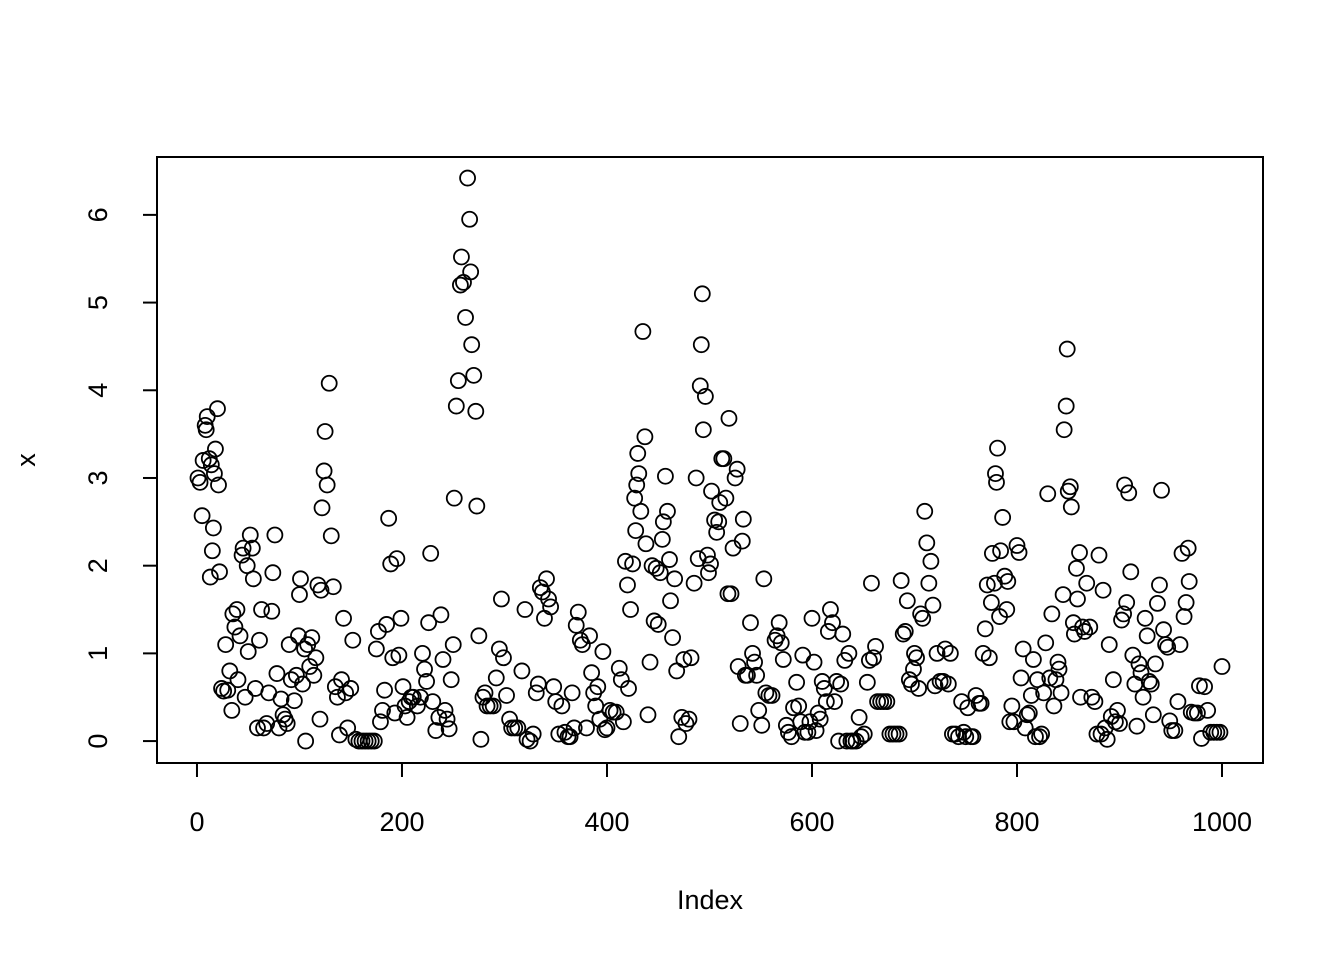 This screenshot has width=1344, height=960. What do you see at coordinates (98, 565) in the screenshot?
I see `y-tick-label: 2` at bounding box center [98, 565].